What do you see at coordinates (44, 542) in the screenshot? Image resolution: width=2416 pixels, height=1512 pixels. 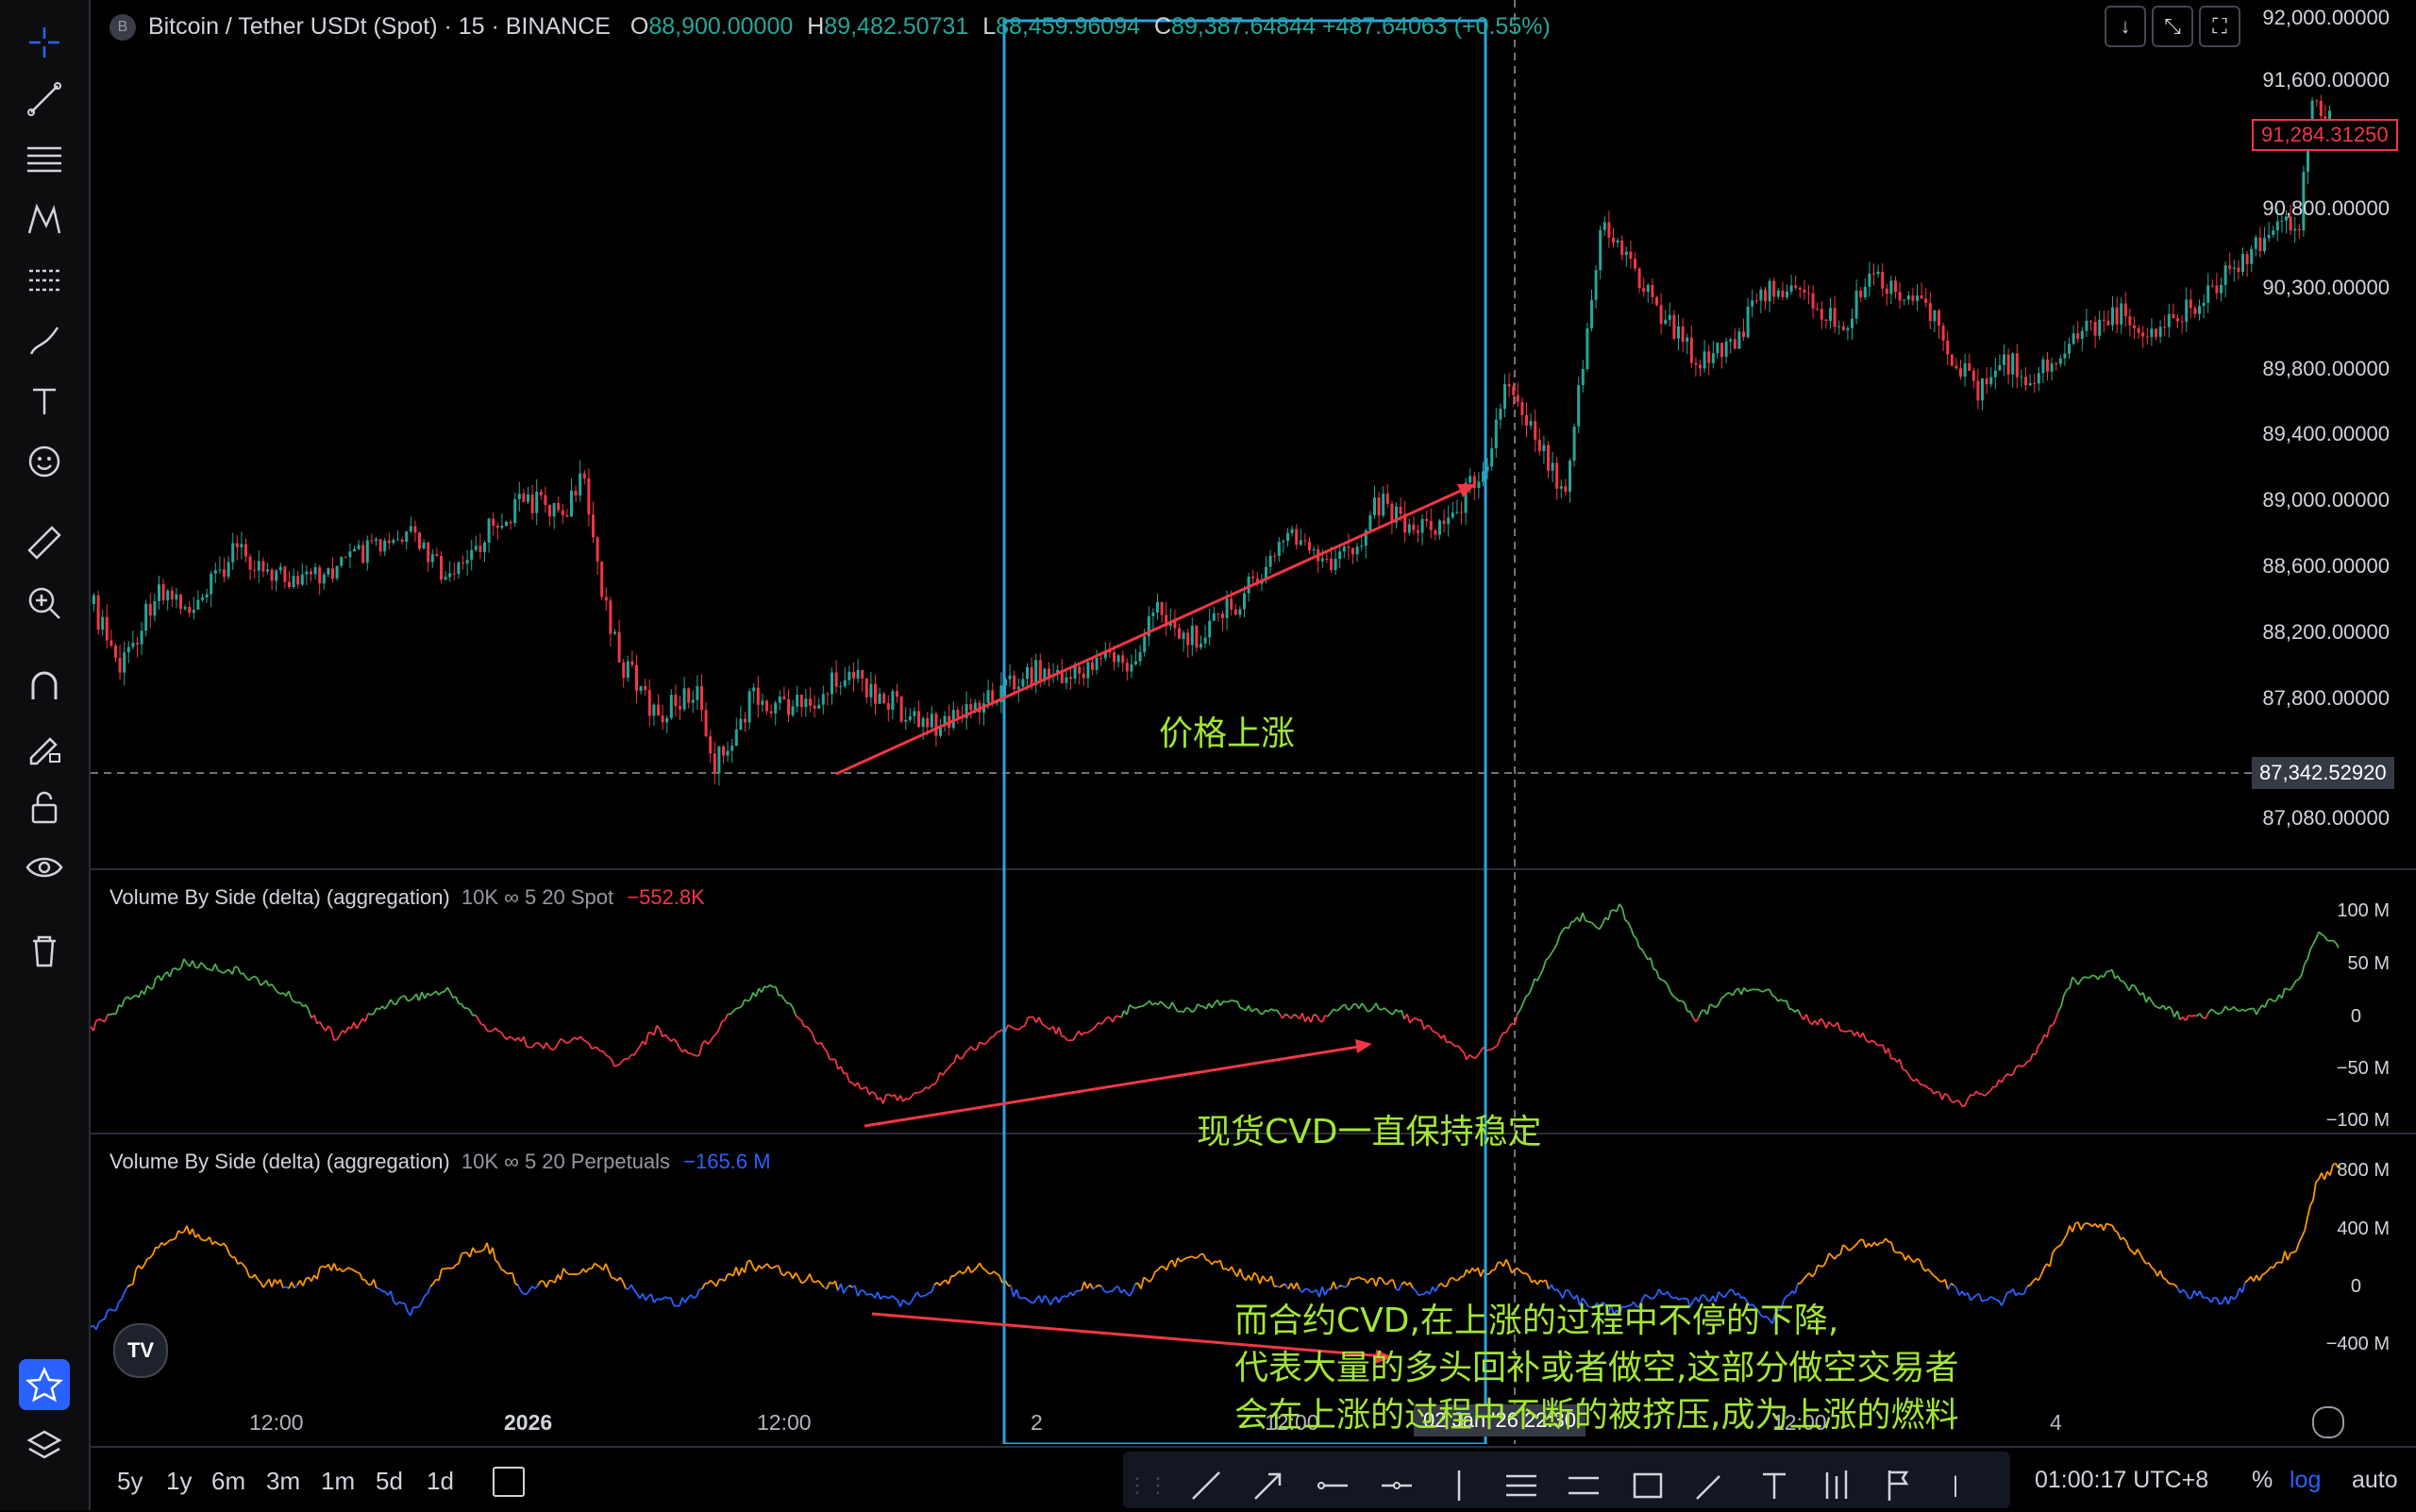 I see `ruler-icon` at bounding box center [44, 542].